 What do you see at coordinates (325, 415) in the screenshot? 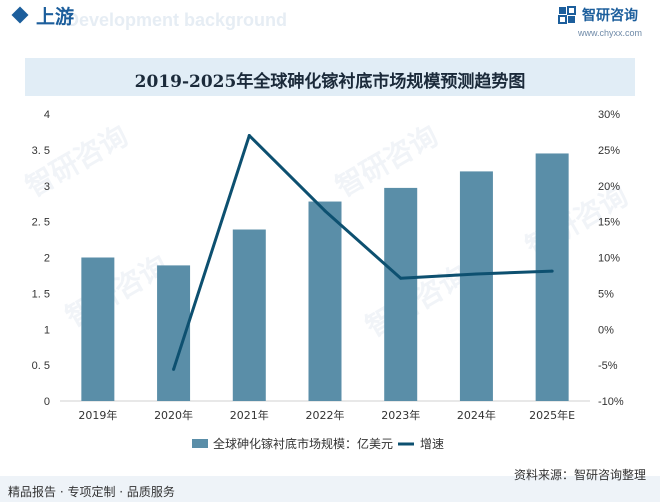
I see `x-axis-tick-label: 2022年` at bounding box center [325, 415].